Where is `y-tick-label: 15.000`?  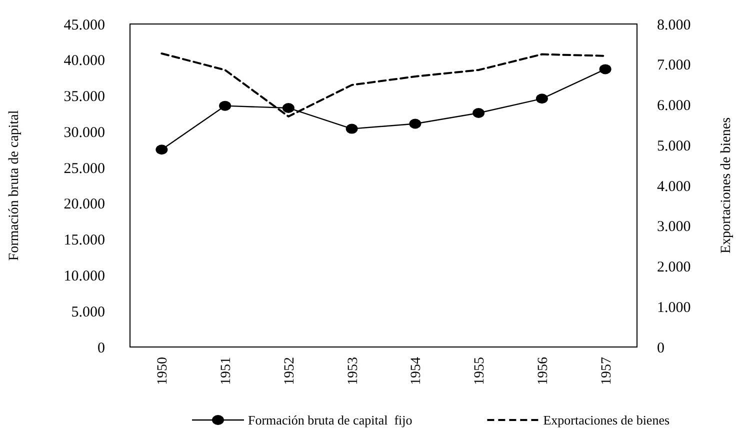
y-tick-label: 15.000 is located at coordinates (84, 240).